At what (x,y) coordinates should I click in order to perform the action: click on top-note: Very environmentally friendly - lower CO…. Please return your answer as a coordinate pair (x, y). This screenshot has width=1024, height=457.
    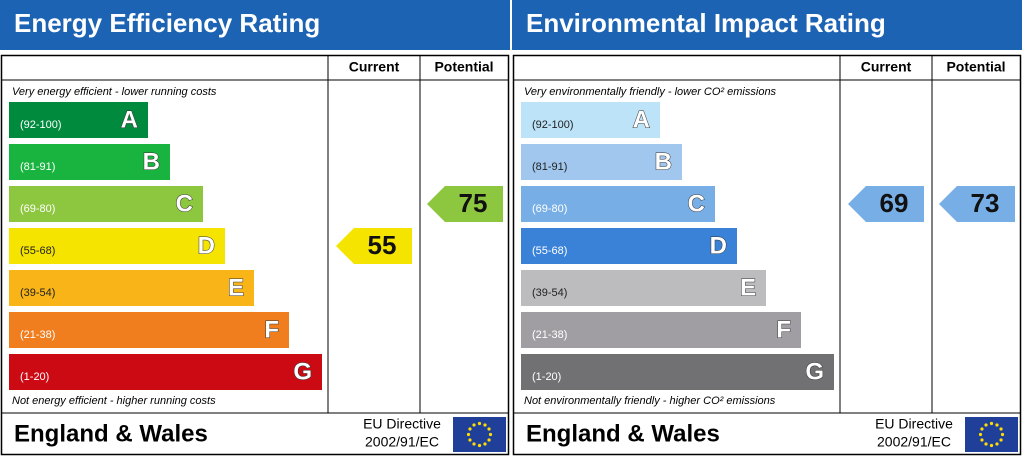
    Looking at the image, I should click on (650, 92).